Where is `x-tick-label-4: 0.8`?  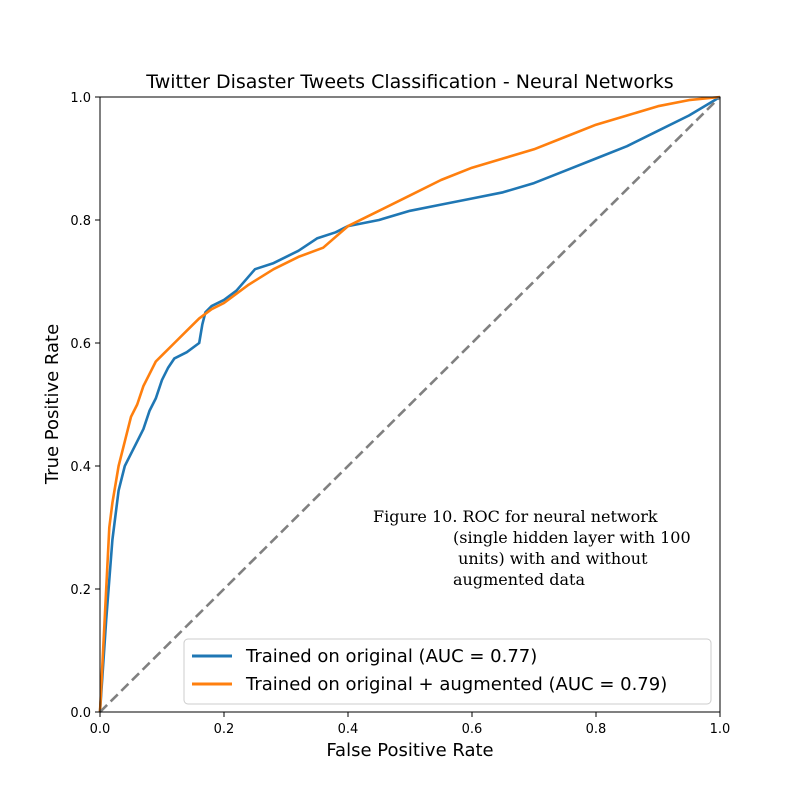
x-tick-label-4: 0.8 is located at coordinates (596, 729).